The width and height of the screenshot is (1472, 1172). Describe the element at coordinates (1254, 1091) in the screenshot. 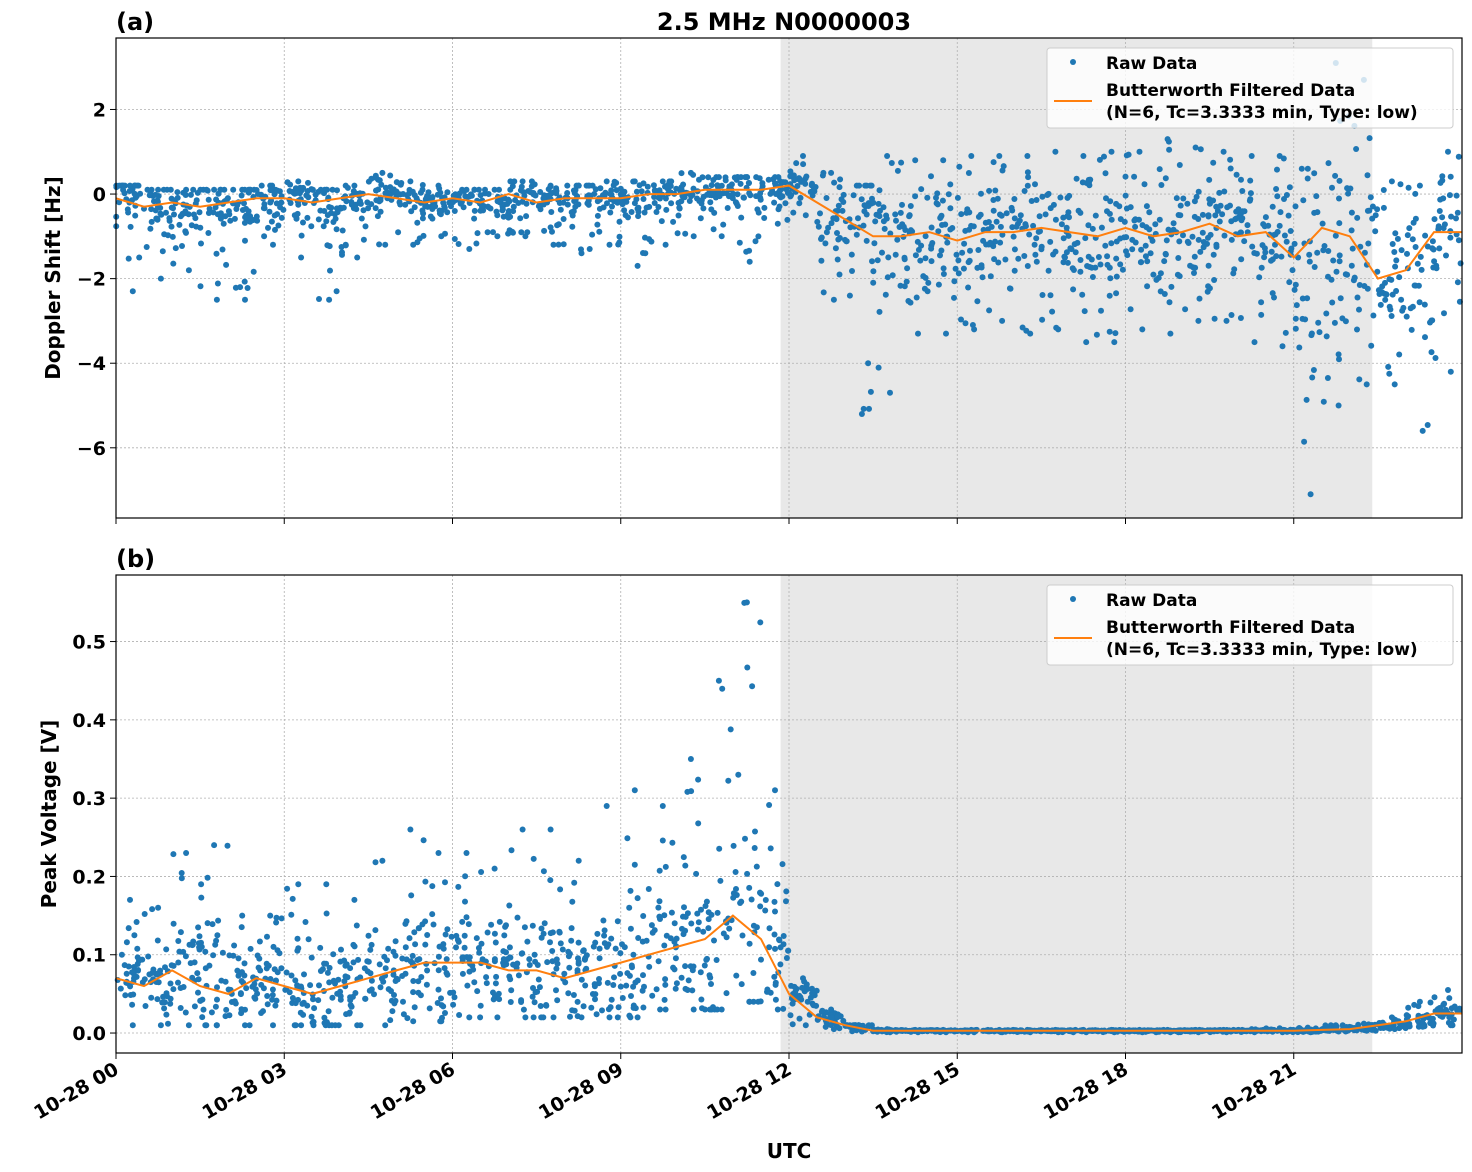

I see `x-tick-label: 10-28 21` at that location.